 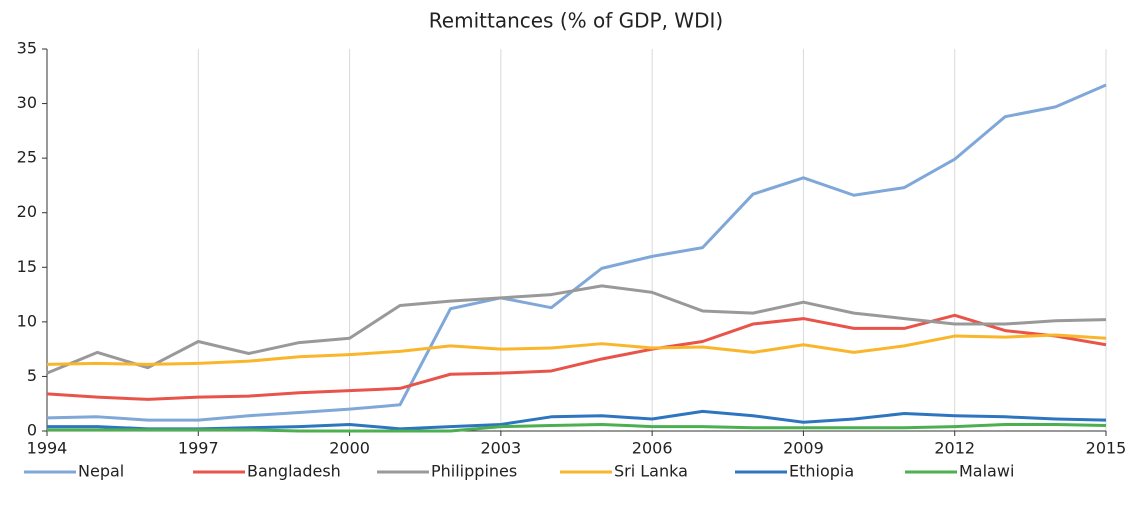 I want to click on chart-title: Remittances (% of GDP, WDI), so click(x=576, y=21).